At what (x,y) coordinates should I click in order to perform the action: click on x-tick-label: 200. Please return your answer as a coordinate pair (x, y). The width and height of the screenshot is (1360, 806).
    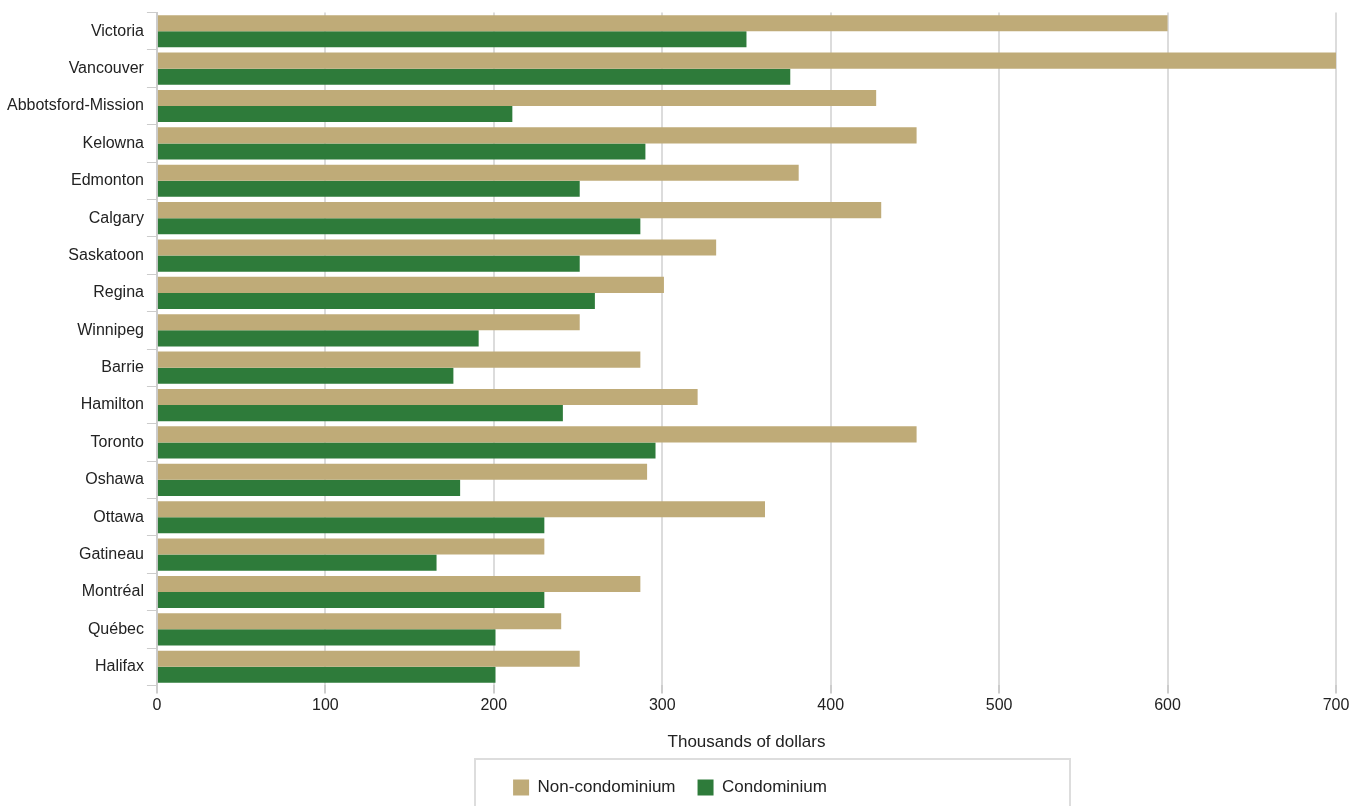
    Looking at the image, I should click on (494, 705).